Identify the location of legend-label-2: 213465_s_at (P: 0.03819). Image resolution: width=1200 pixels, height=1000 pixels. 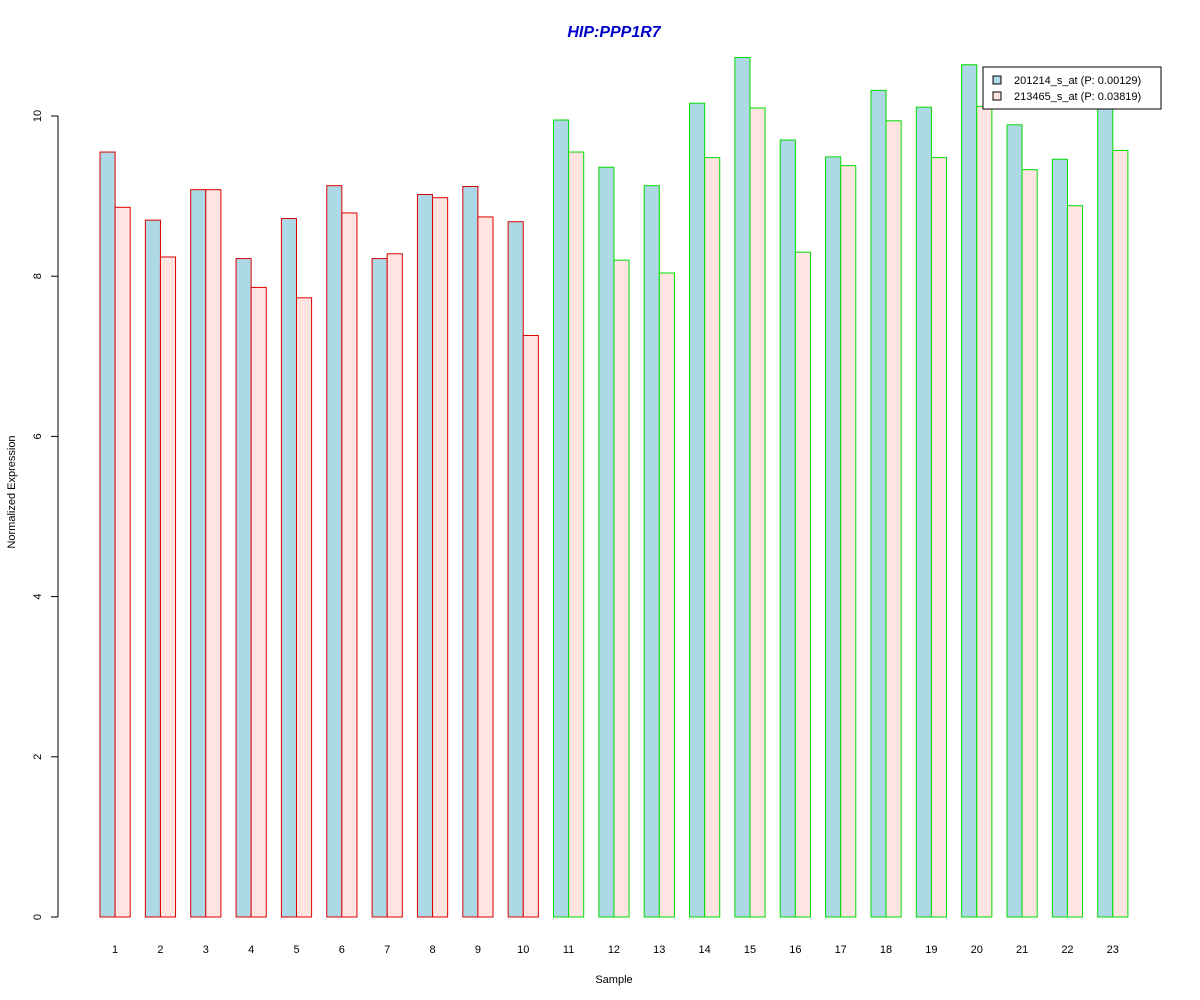
(1077, 97).